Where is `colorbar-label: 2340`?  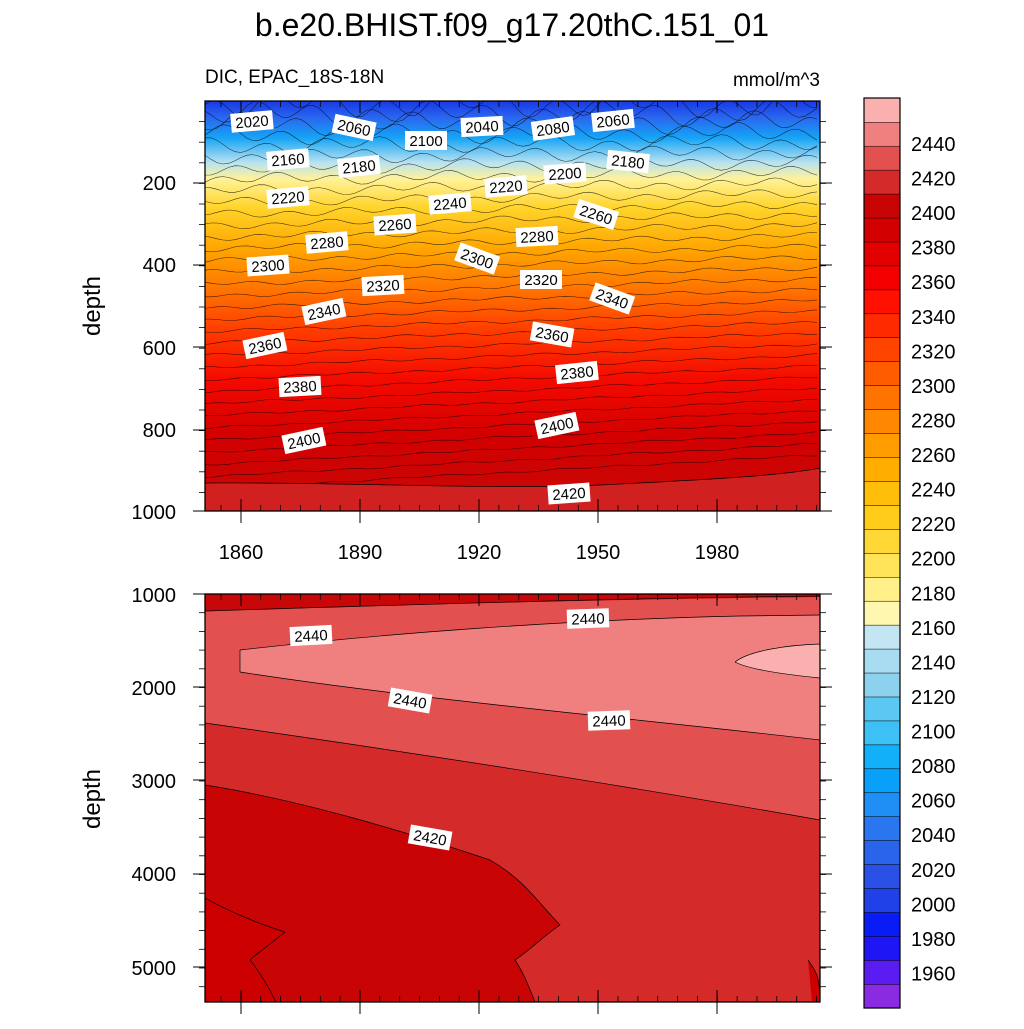
colorbar-label: 2340 is located at coordinates (933, 318).